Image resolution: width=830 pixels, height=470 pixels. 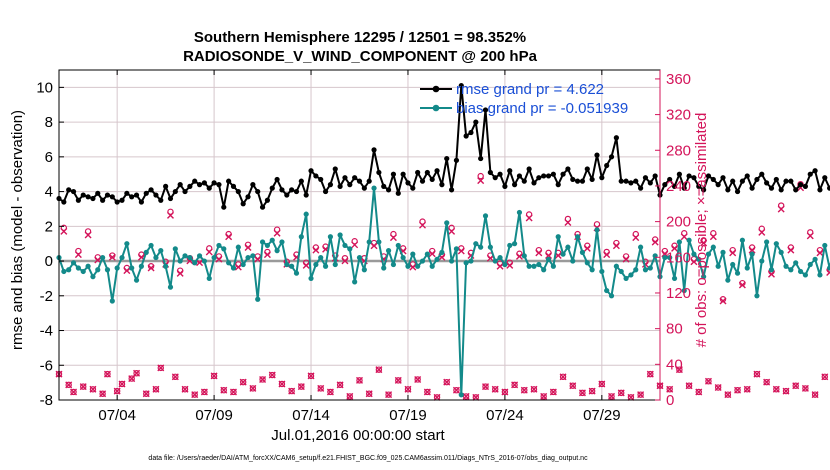 I want to click on legend-bias-label: bias grand pr = -0.051939, so click(x=542, y=108).